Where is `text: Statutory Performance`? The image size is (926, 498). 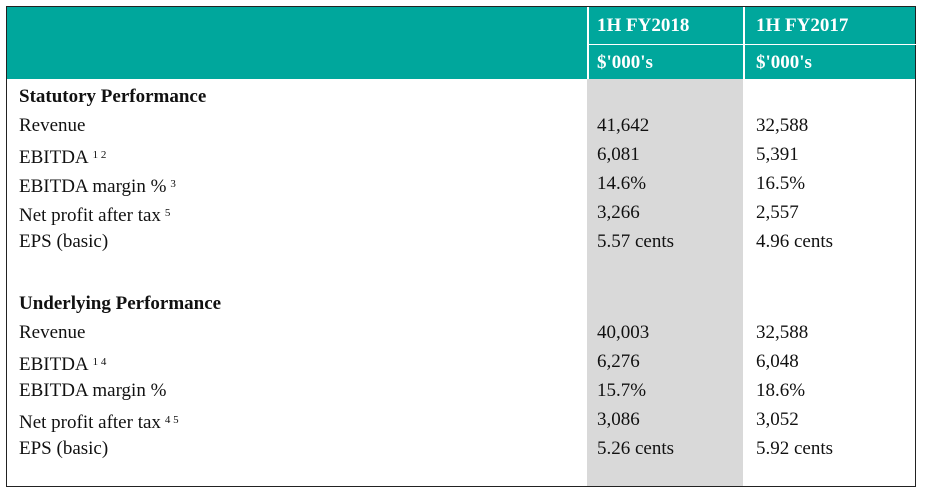
text: Statutory Performance is located at coordinates (113, 96).